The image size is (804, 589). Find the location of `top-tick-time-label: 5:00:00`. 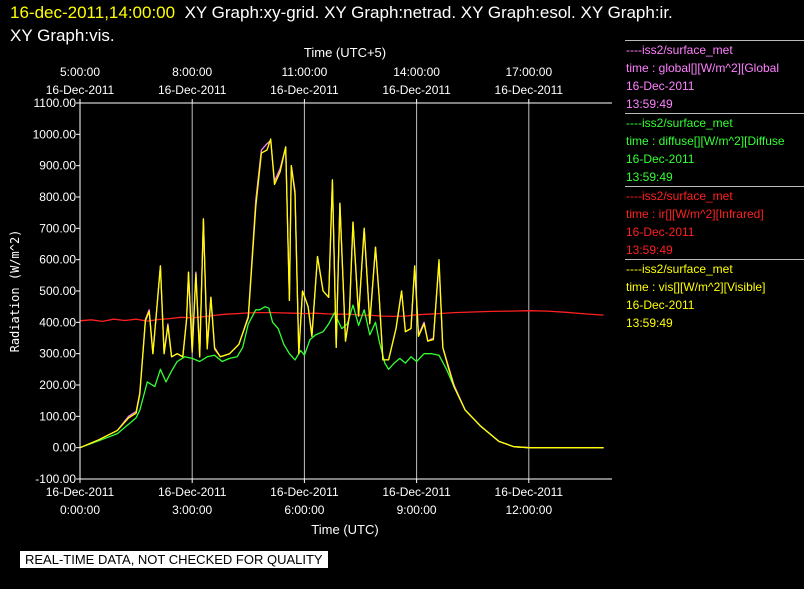

top-tick-time-label: 5:00:00 is located at coordinates (80, 72).